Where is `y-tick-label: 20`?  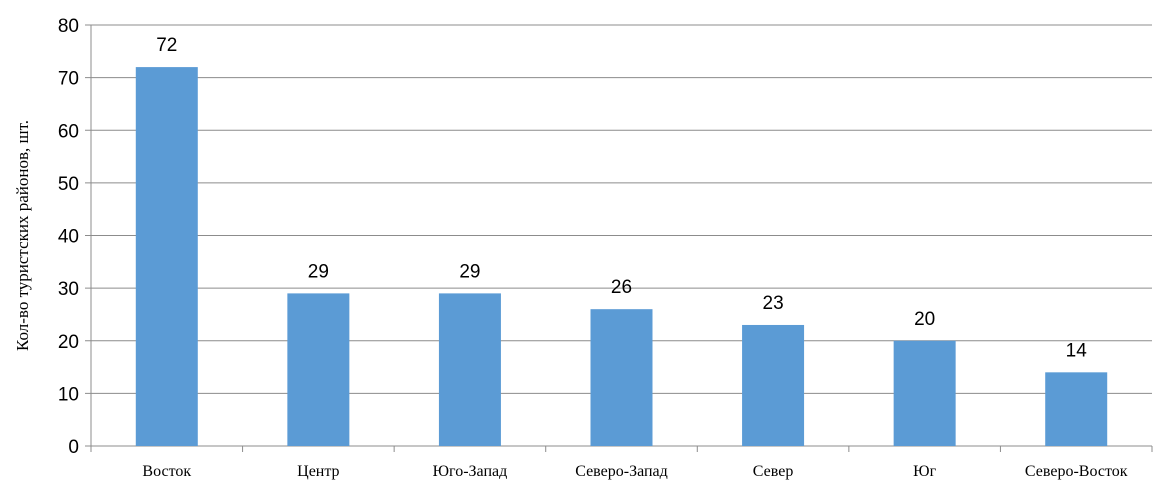 y-tick-label: 20 is located at coordinates (68, 342).